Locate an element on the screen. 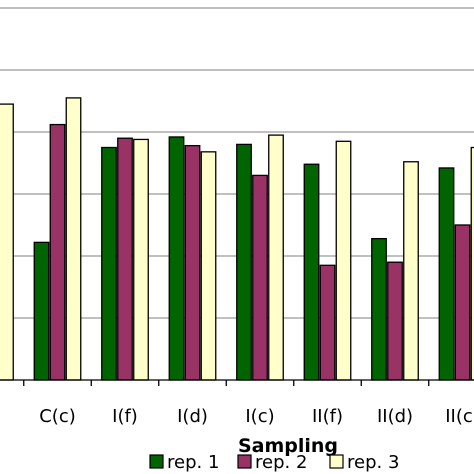 This screenshot has width=474, height=474. x-tick-label: II(c) is located at coordinates (459, 416).